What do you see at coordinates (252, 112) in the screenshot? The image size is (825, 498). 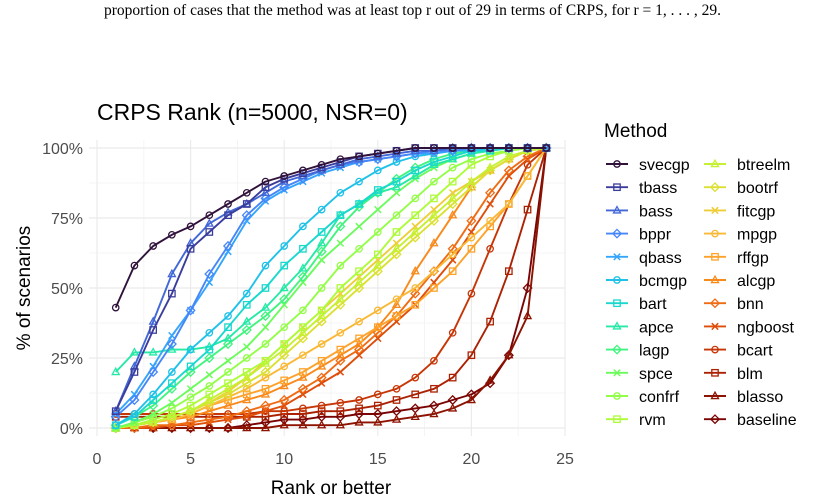 I see `chart-title: CRPS Rank (n=5000, NSR=0)` at bounding box center [252, 112].